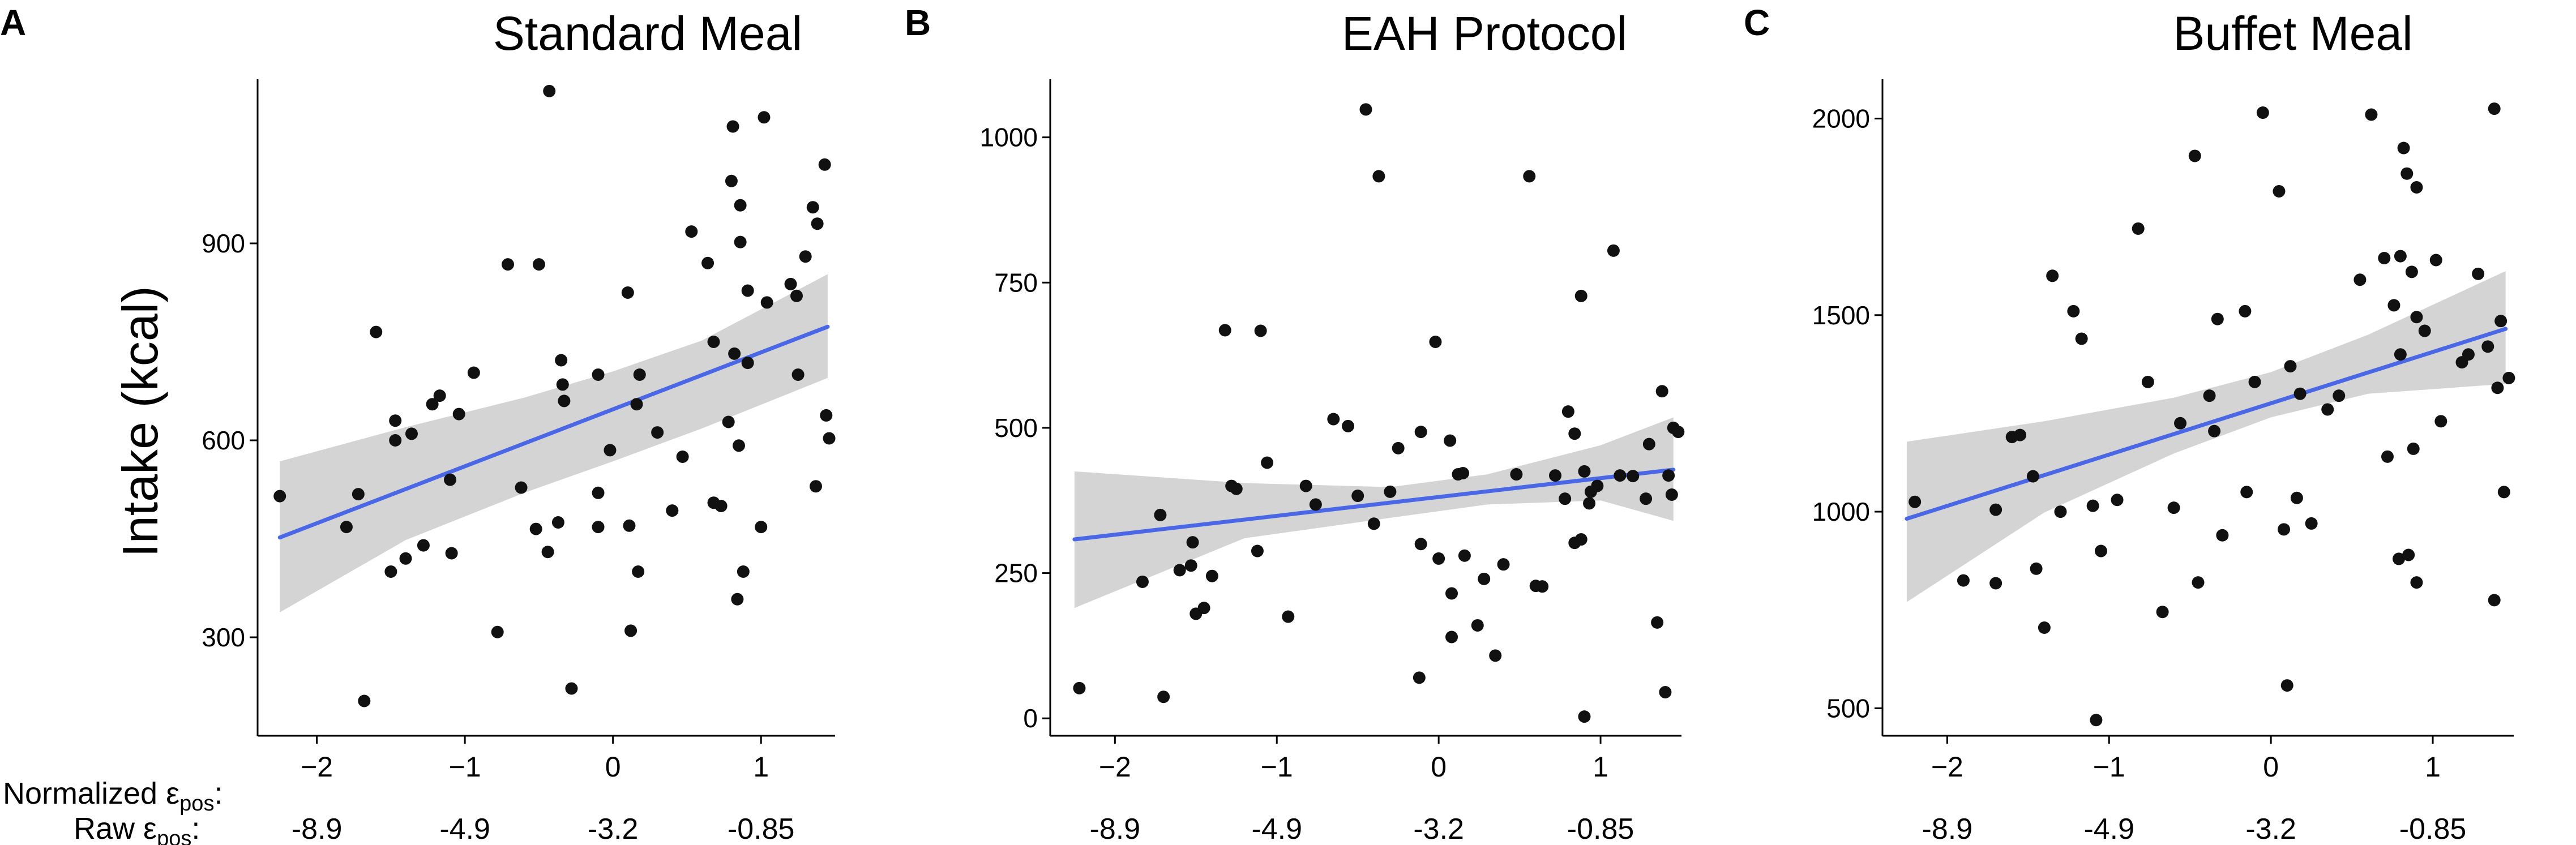  What do you see at coordinates (554, 443) in the screenshot?
I see `confidence-band` at bounding box center [554, 443].